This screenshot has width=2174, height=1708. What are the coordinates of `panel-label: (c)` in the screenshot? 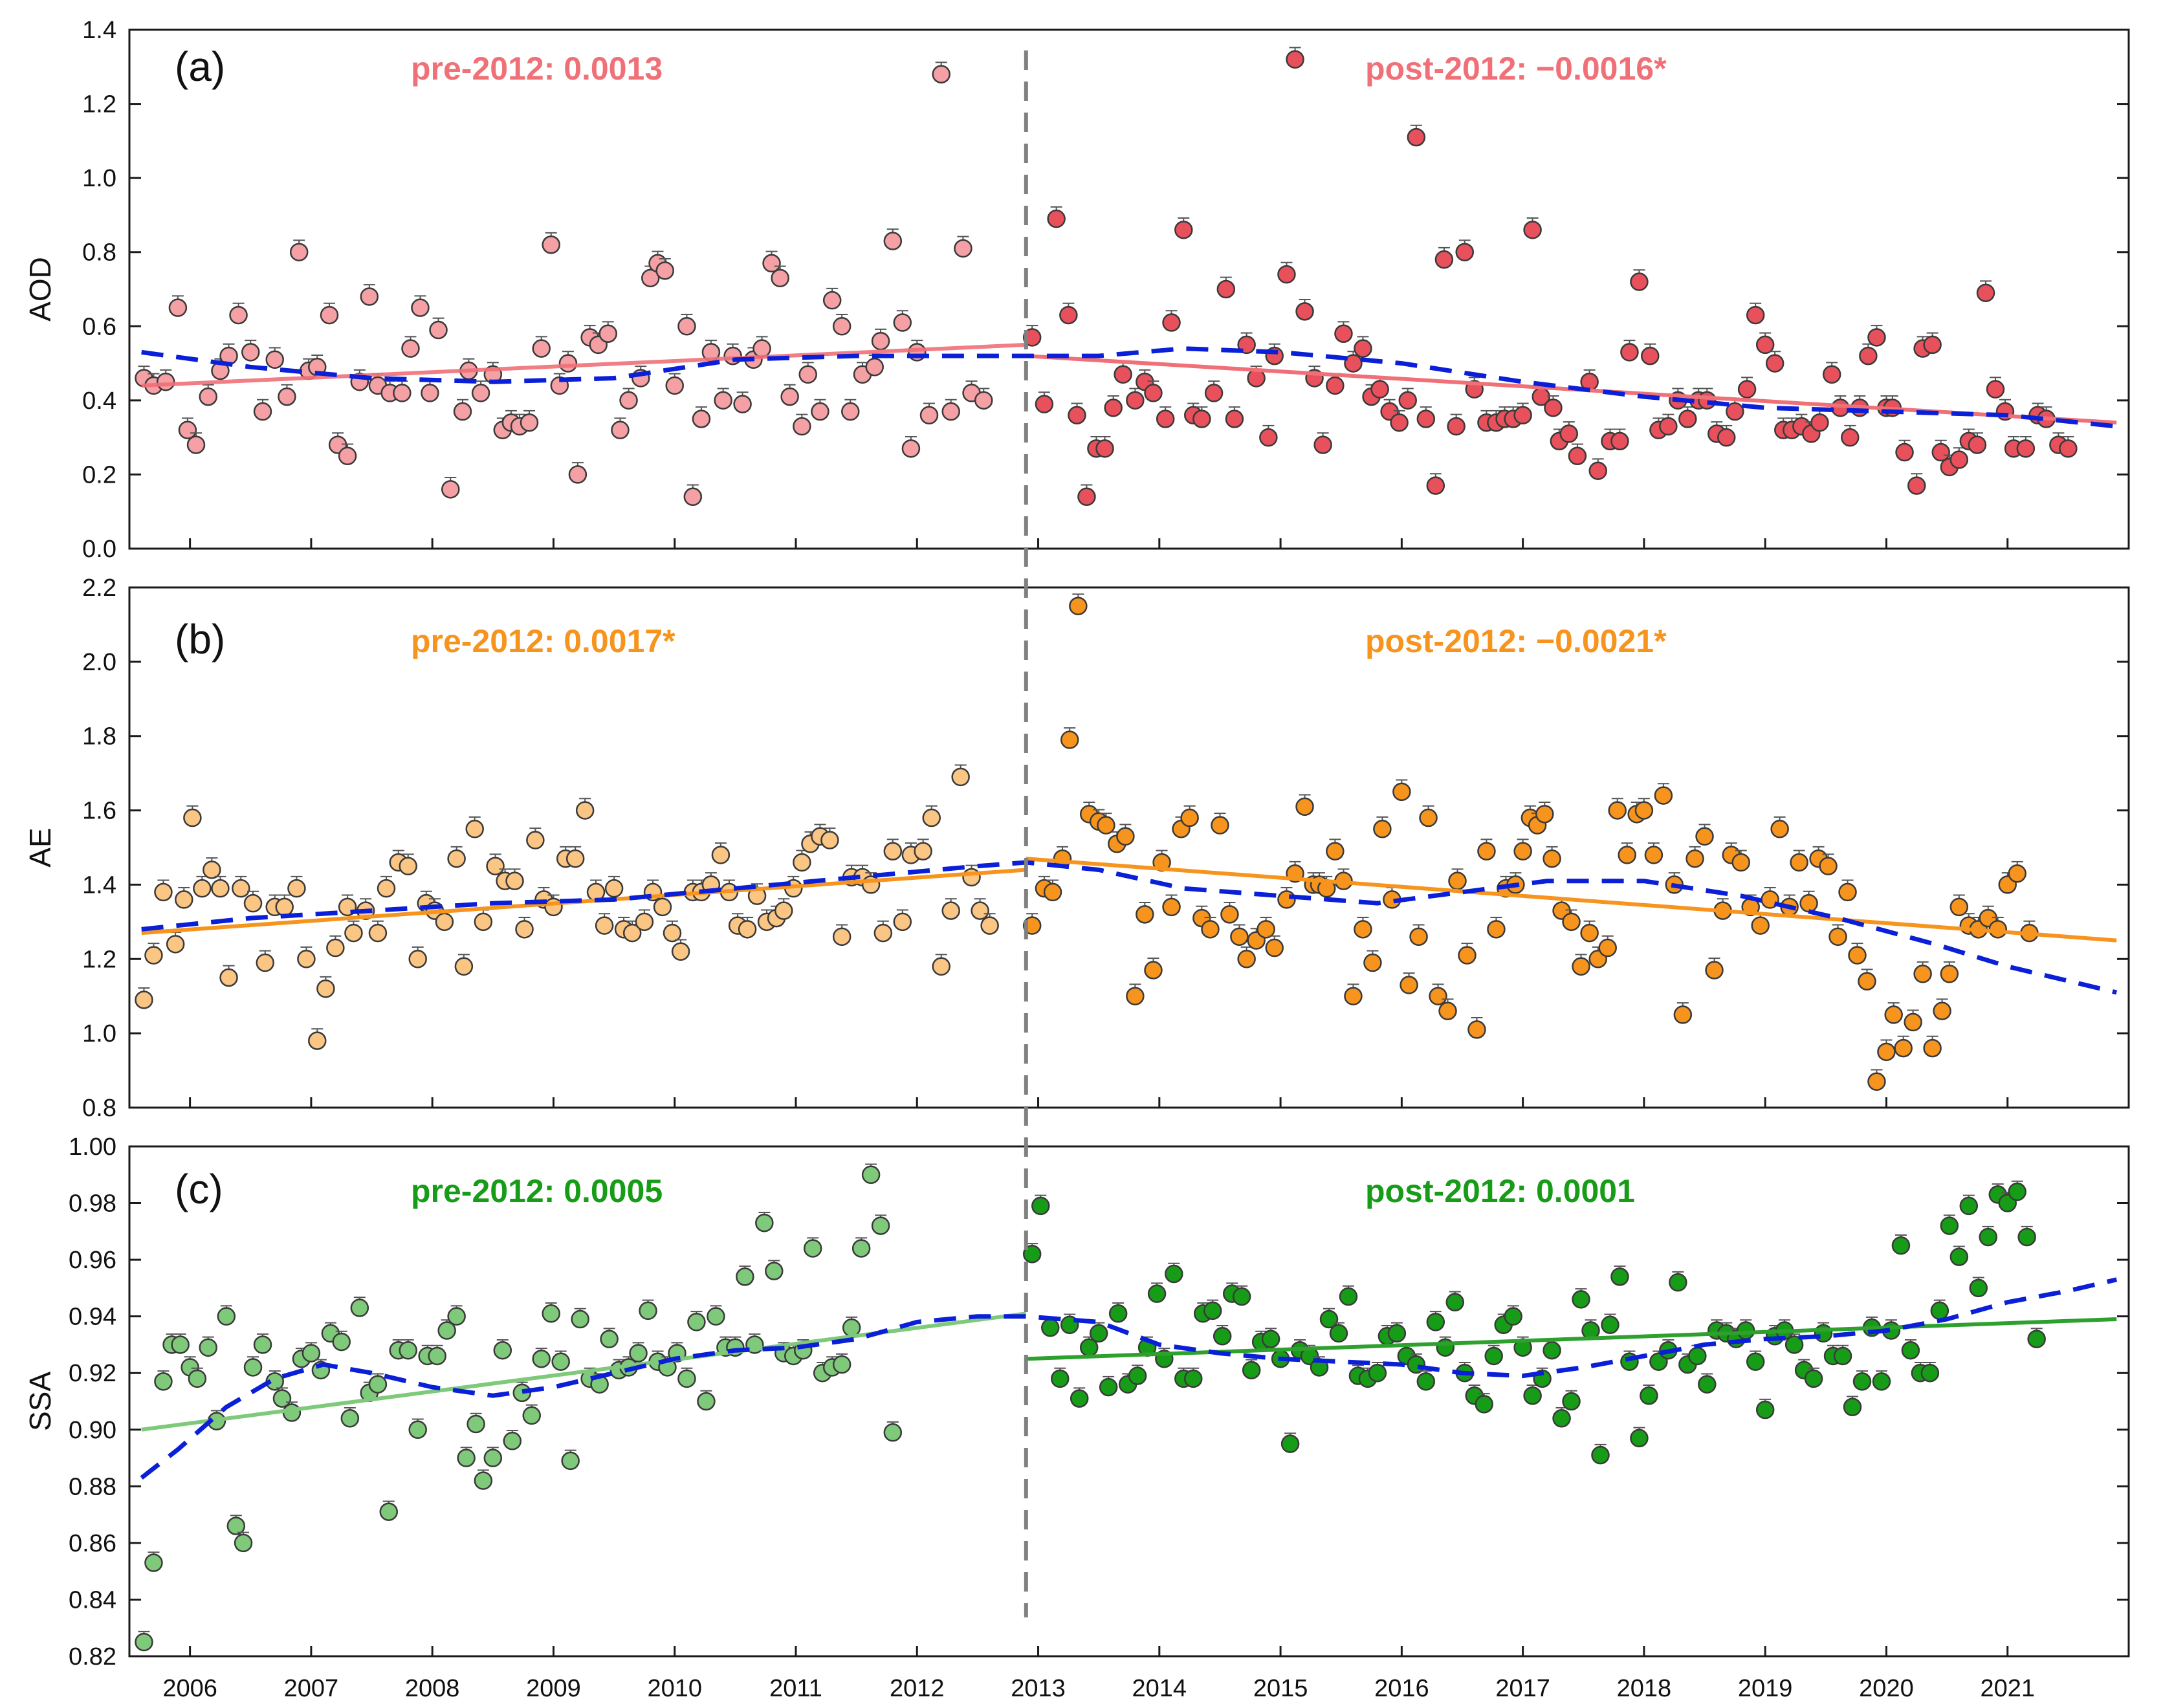 It's located at (199, 1189).